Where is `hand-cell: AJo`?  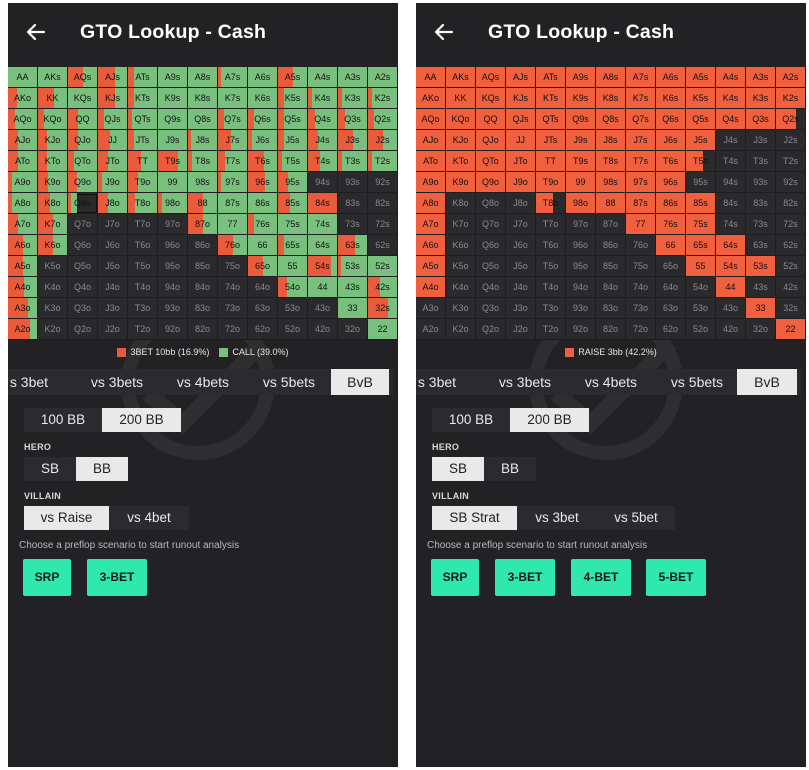
hand-cell: AJo is located at coordinates (431, 140).